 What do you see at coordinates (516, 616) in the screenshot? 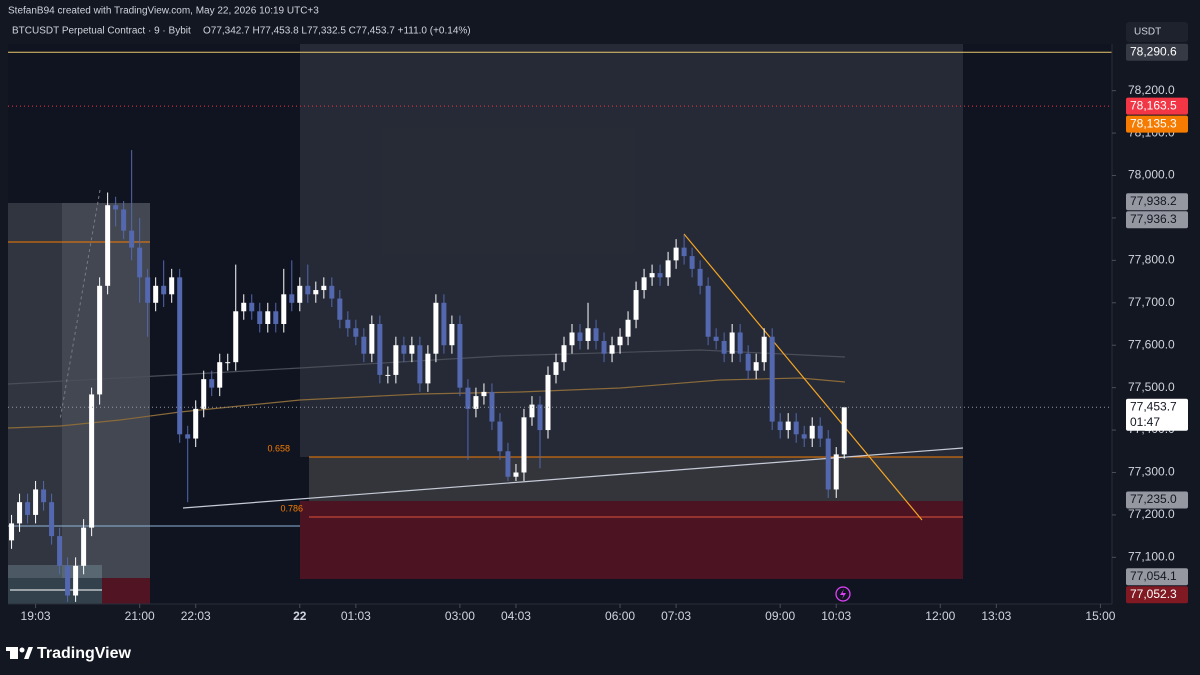
I see `x-tick-label: 04:03` at bounding box center [516, 616].